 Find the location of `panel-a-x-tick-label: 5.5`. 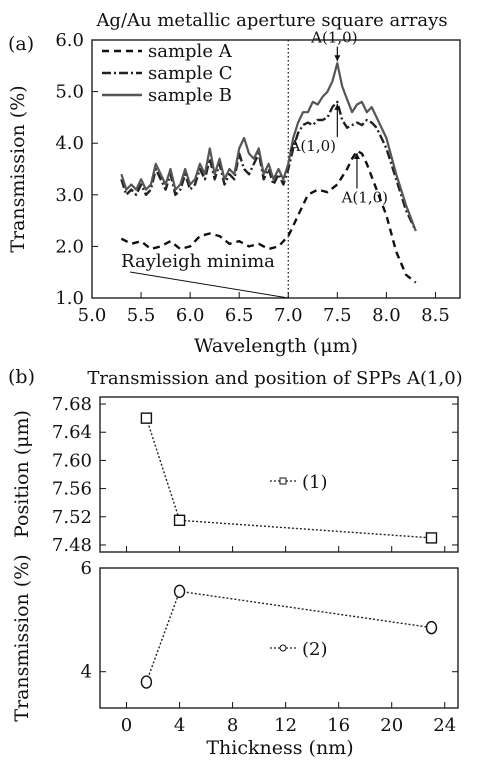

panel-a-x-tick-label: 5.5 is located at coordinates (141, 315).